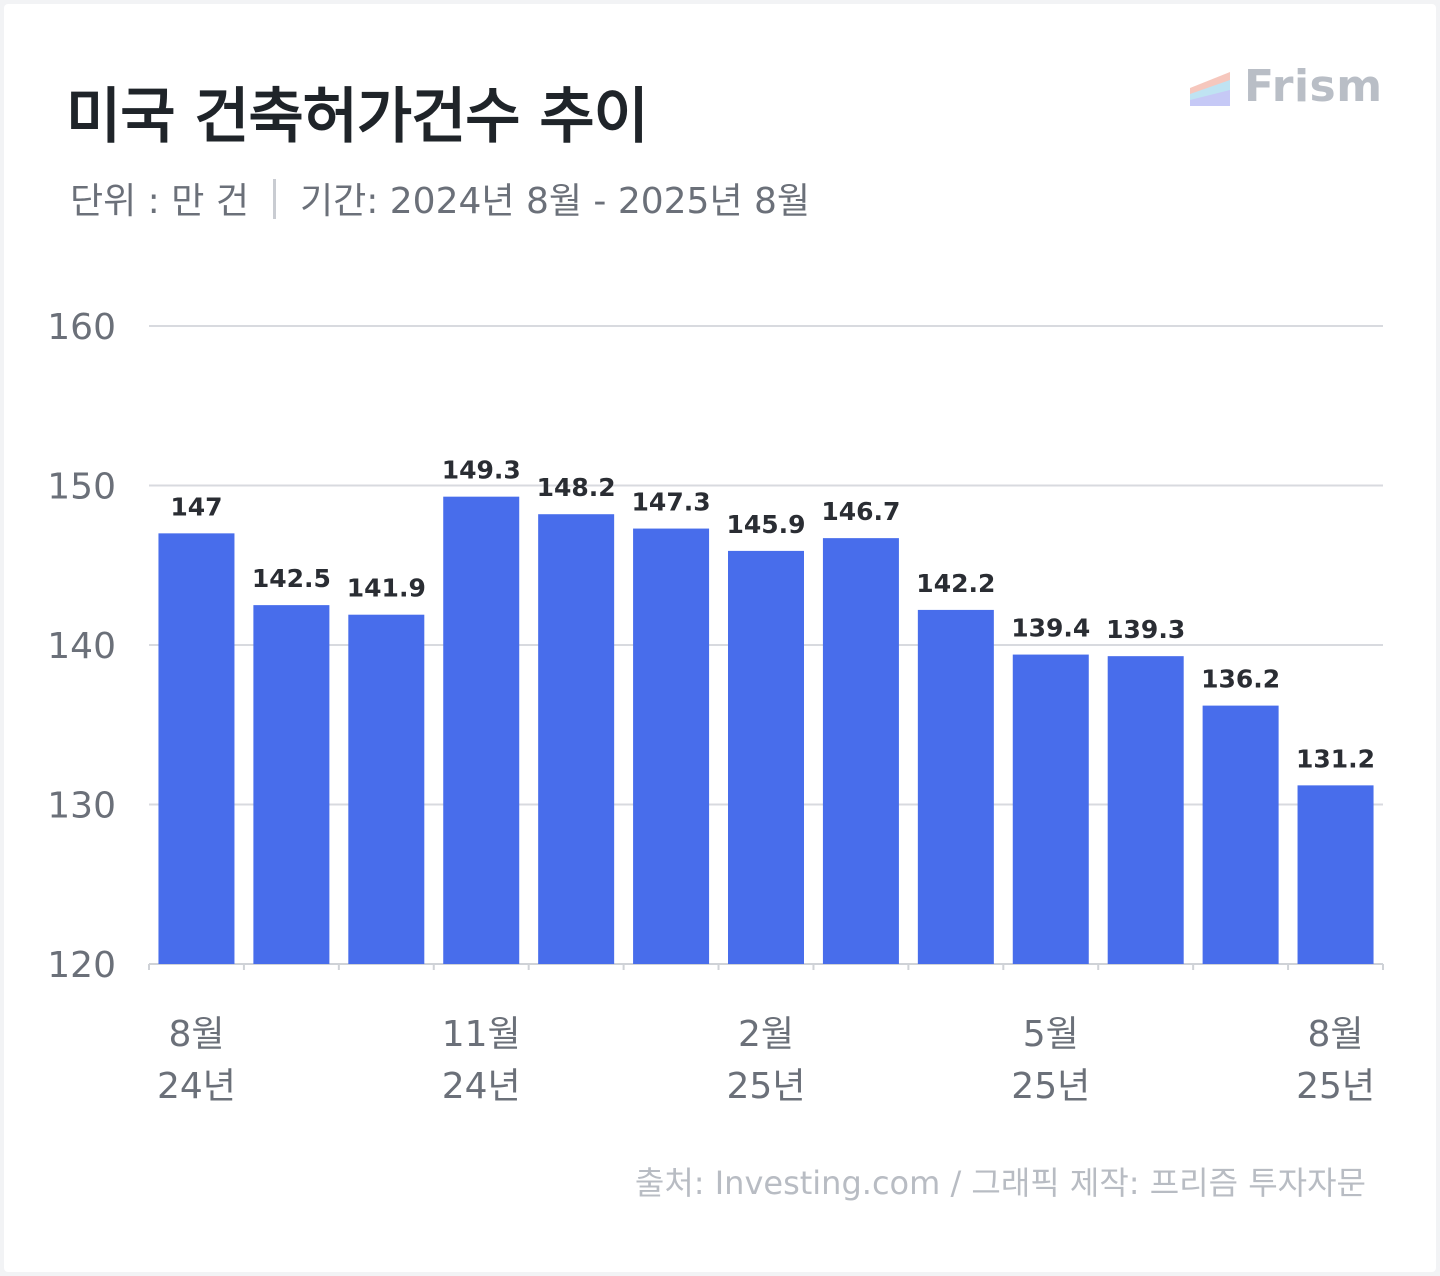 This screenshot has width=1440, height=1276. I want to click on subtitle-divider, so click(274, 199).